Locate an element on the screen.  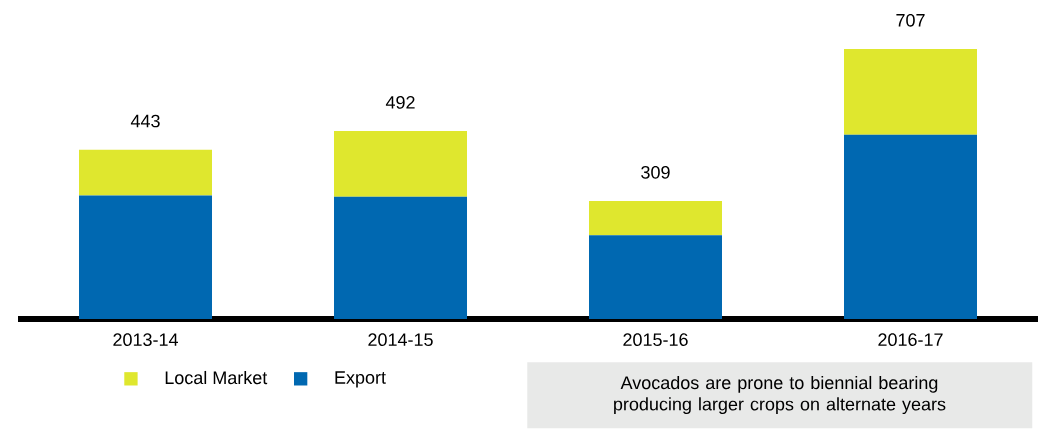
x-tick-label: 2014-15 is located at coordinates (400, 339).